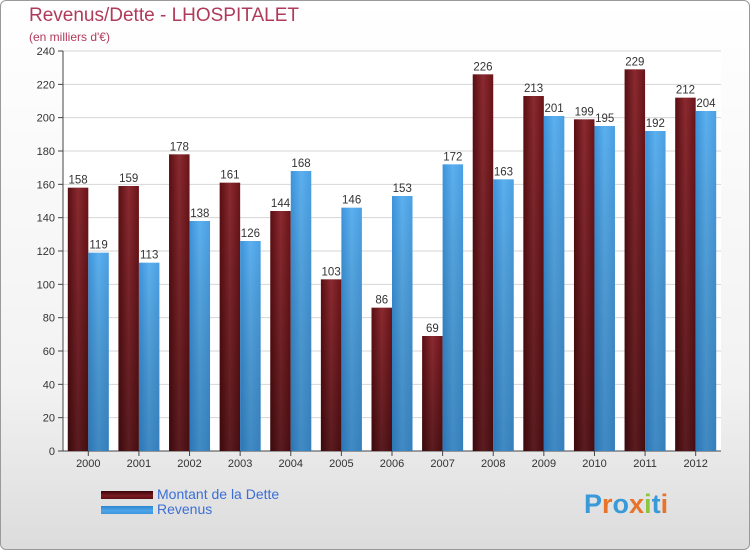 The width and height of the screenshot is (750, 550). Describe the element at coordinates (621, 504) in the screenshot. I see `logo-letter: o` at that location.